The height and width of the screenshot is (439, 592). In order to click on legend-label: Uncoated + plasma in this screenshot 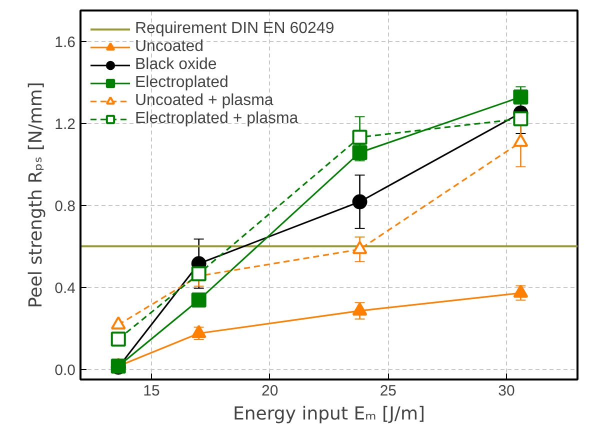, I will do `click(204, 101)`.